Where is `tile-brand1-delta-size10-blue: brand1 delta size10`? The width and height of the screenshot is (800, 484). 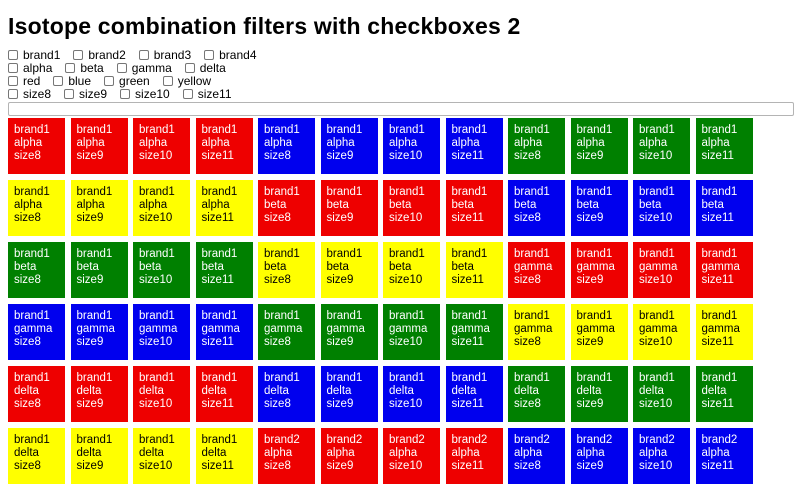 tile-brand1-delta-size10-blue: brand1 delta size10 is located at coordinates (411, 394).